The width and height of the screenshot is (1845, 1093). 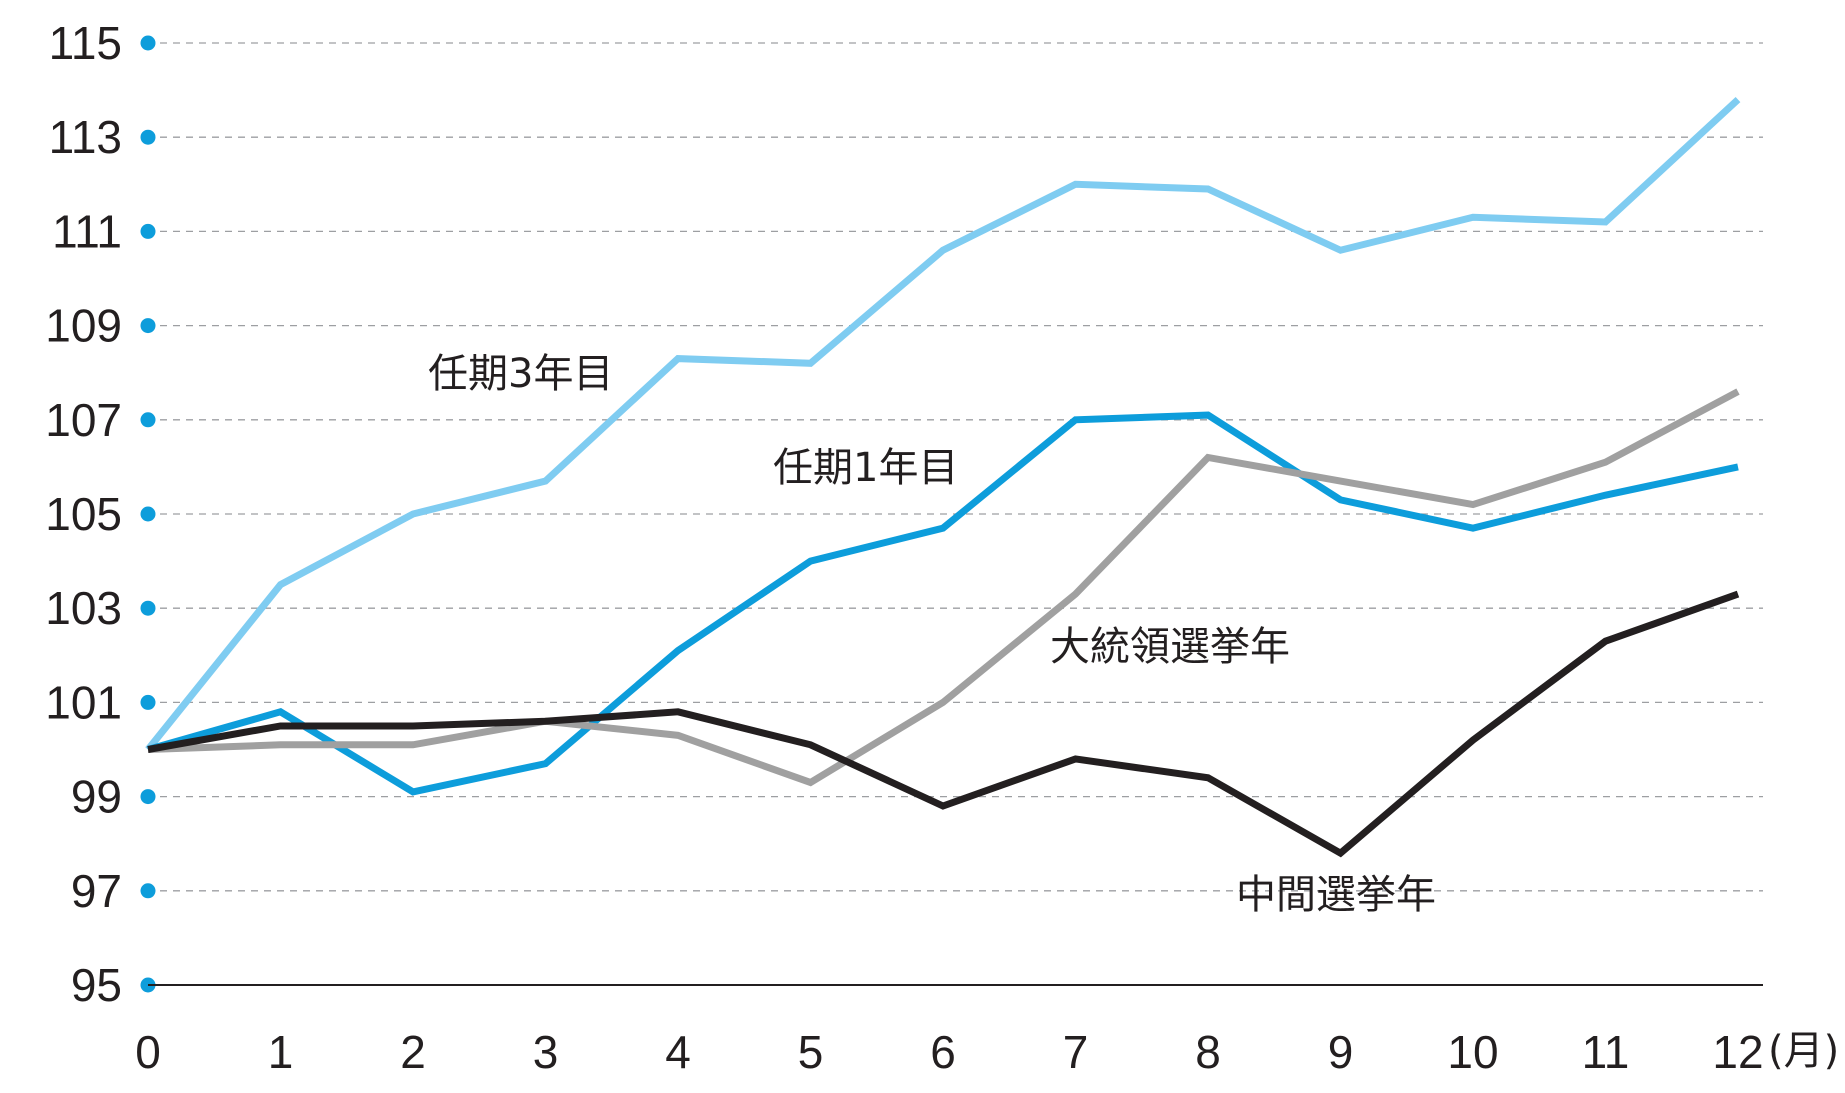 What do you see at coordinates (1341, 1052) in the screenshot?
I see `x-tick-label: 9` at bounding box center [1341, 1052].